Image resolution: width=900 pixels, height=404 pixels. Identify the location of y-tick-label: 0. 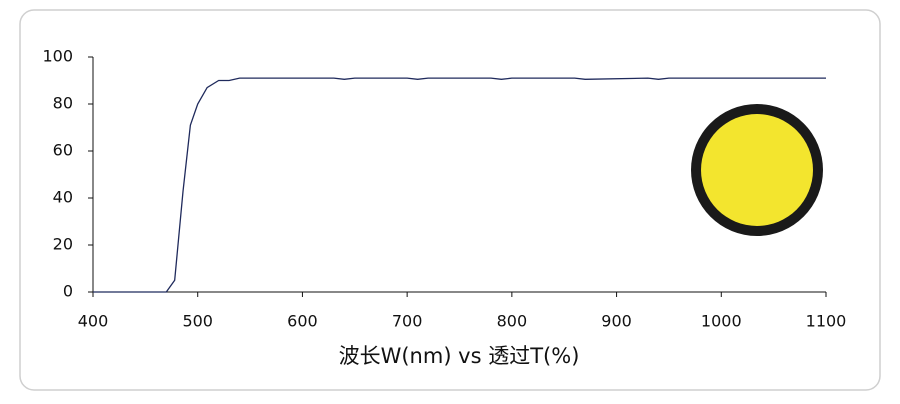
(68, 291).